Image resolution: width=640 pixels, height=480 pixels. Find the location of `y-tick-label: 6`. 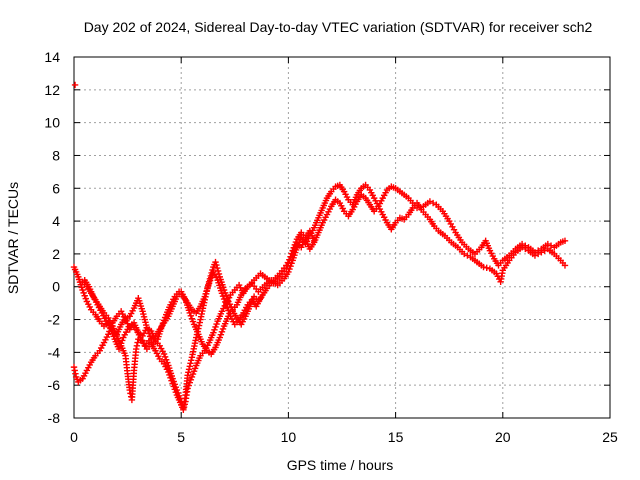

y-tick-label: 6 is located at coordinates (56, 188).